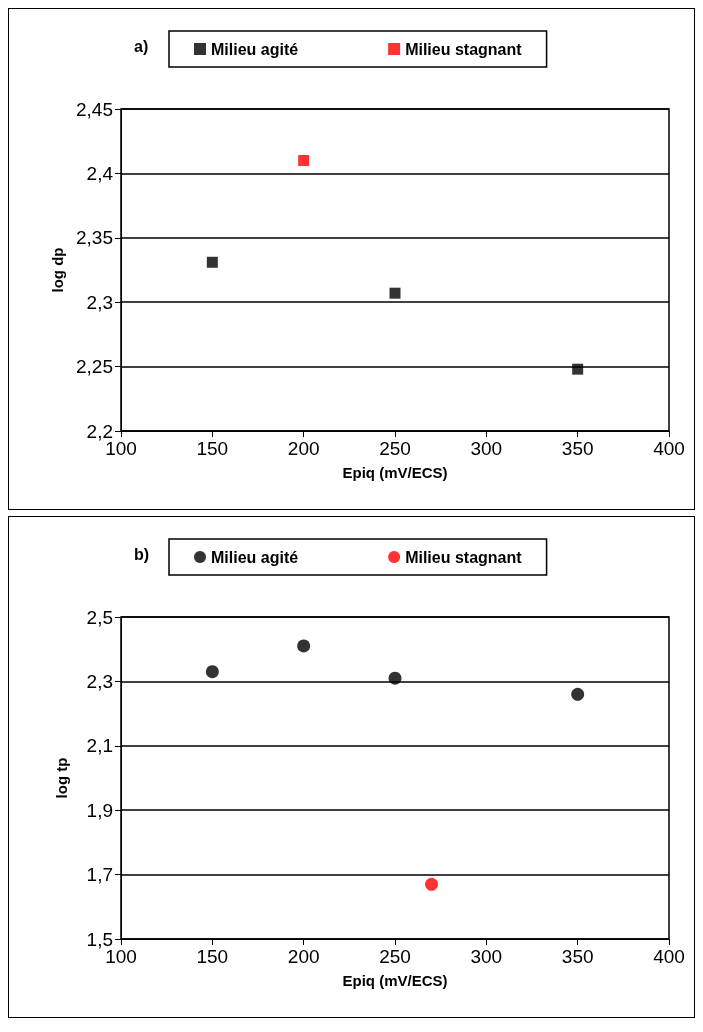 The width and height of the screenshot is (703, 1032). Describe the element at coordinates (94, 109) in the screenshot. I see `y-tick-label: 2,45` at that location.